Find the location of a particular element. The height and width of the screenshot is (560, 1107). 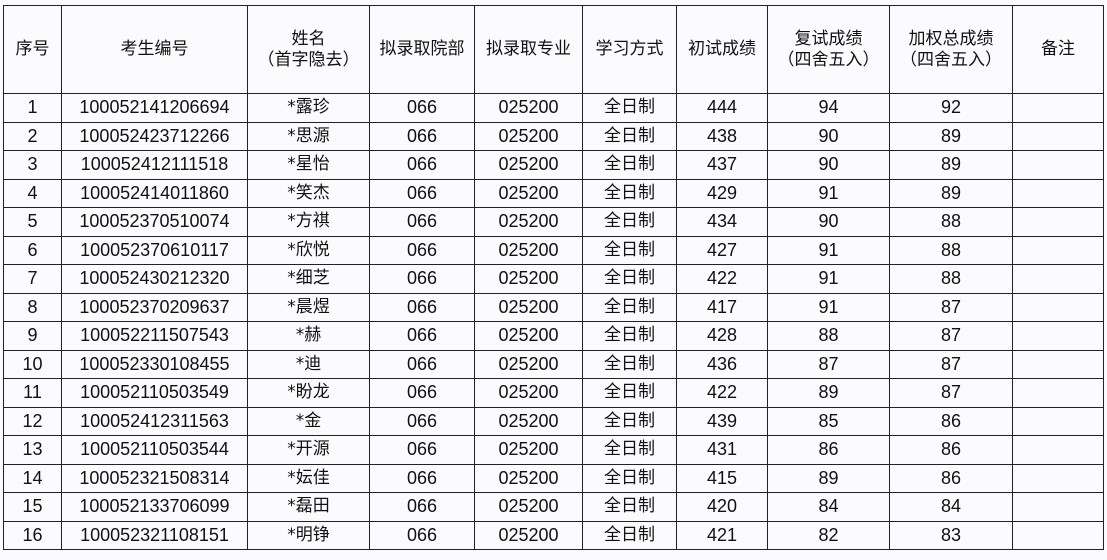

table-row: 14 100052321508314 *妘佳 066 025200 全日制 415 89 86 is located at coordinates (553, 478).